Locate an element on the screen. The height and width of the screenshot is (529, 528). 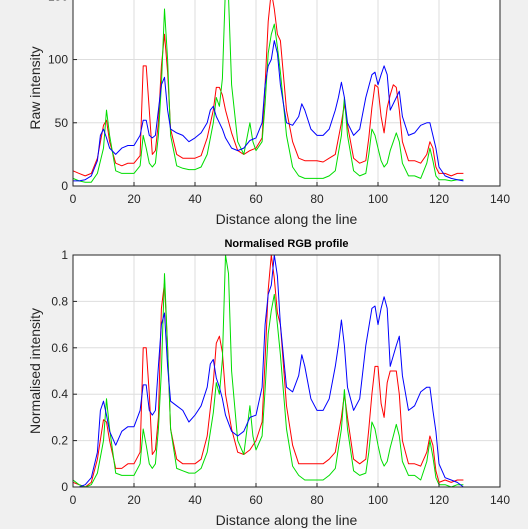
raw-xtick-label: 140 is located at coordinates (500, 199).